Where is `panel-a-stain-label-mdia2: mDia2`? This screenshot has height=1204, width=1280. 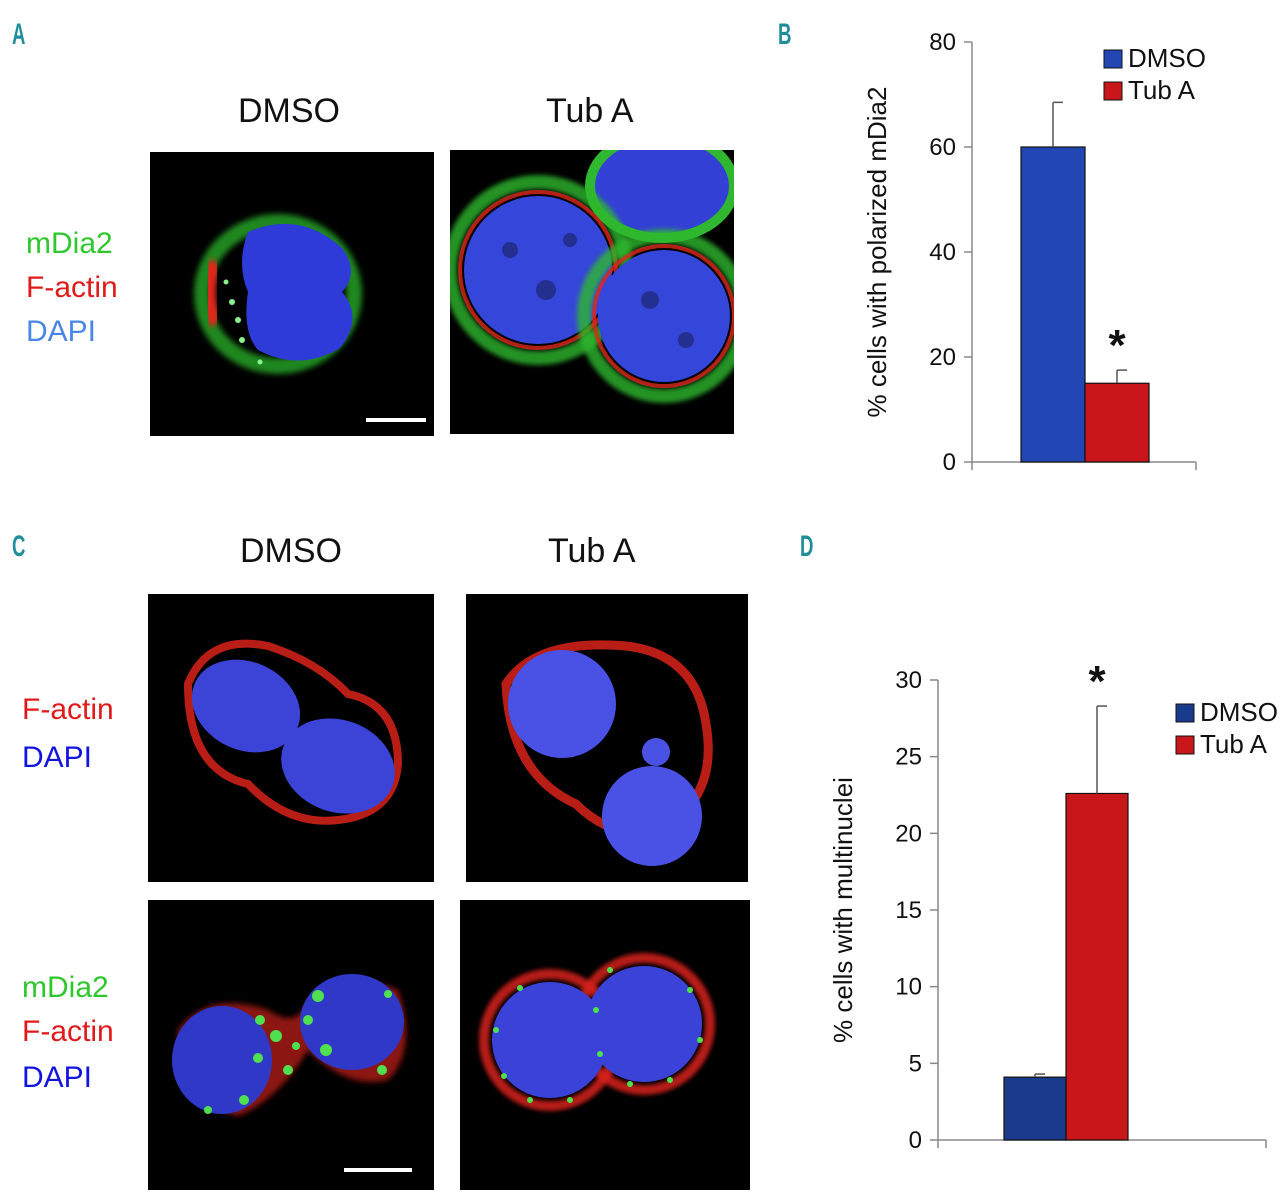
panel-a-stain-label-mdia2: mDia2 is located at coordinates (69, 243).